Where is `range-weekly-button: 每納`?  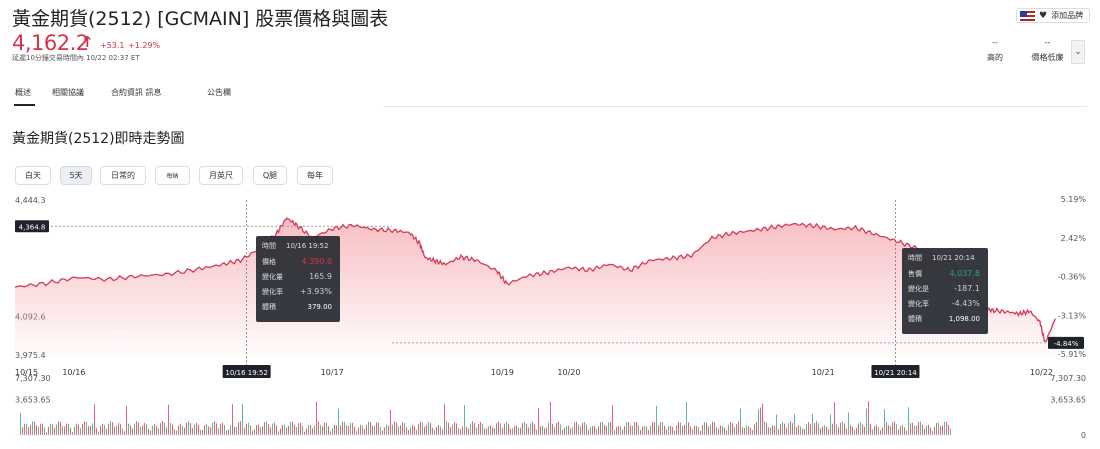 range-weekly-button: 每納 is located at coordinates (172, 175).